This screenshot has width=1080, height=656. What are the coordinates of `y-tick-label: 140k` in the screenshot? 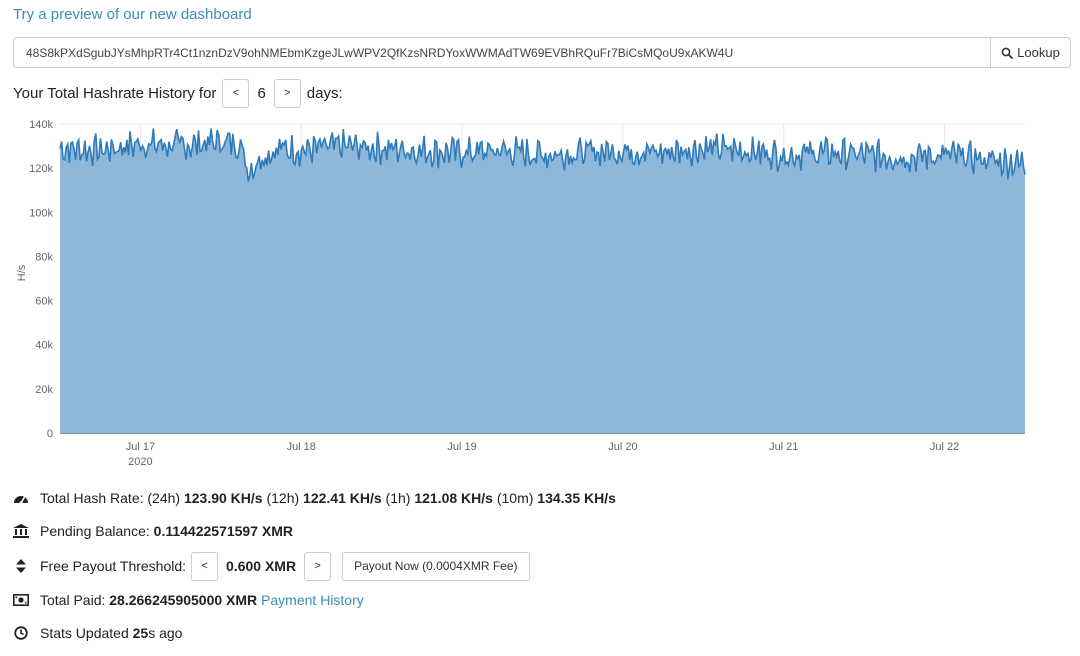 It's located at (41, 125).